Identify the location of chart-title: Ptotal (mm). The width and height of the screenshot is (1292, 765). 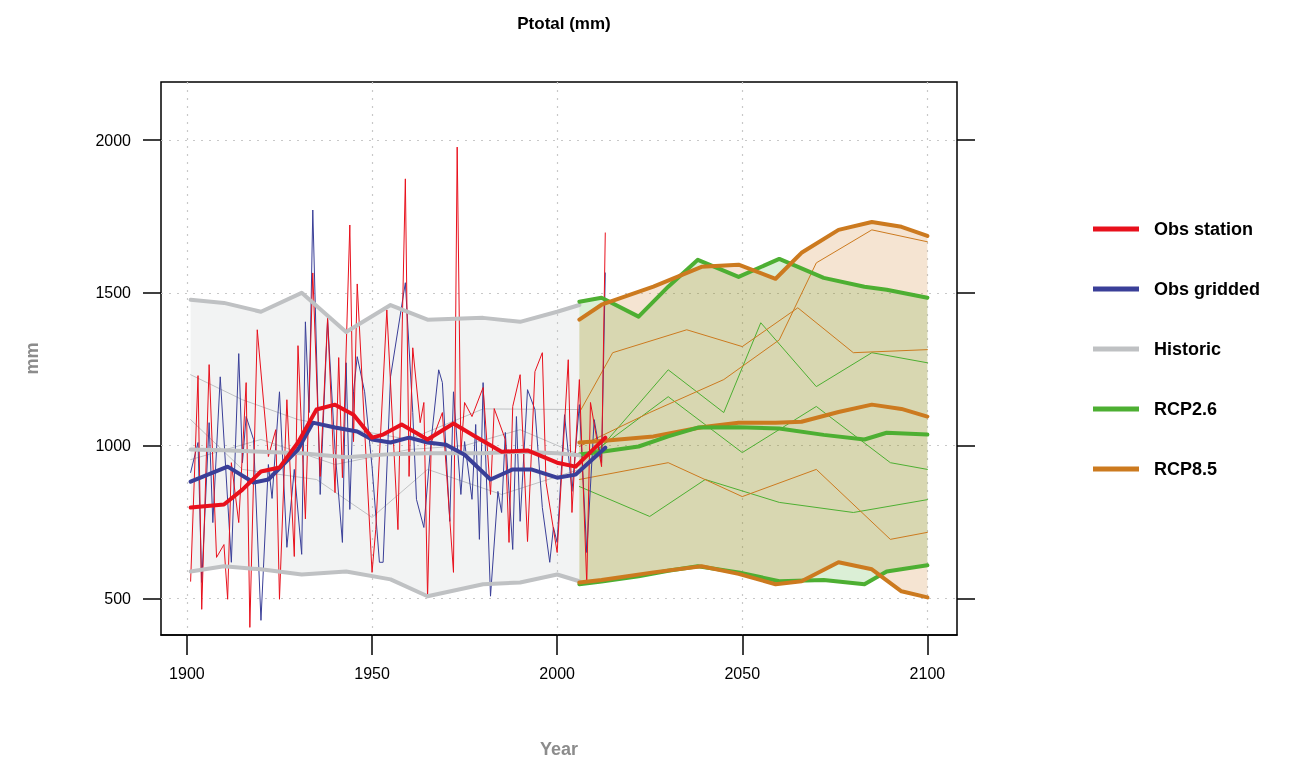
(564, 23).